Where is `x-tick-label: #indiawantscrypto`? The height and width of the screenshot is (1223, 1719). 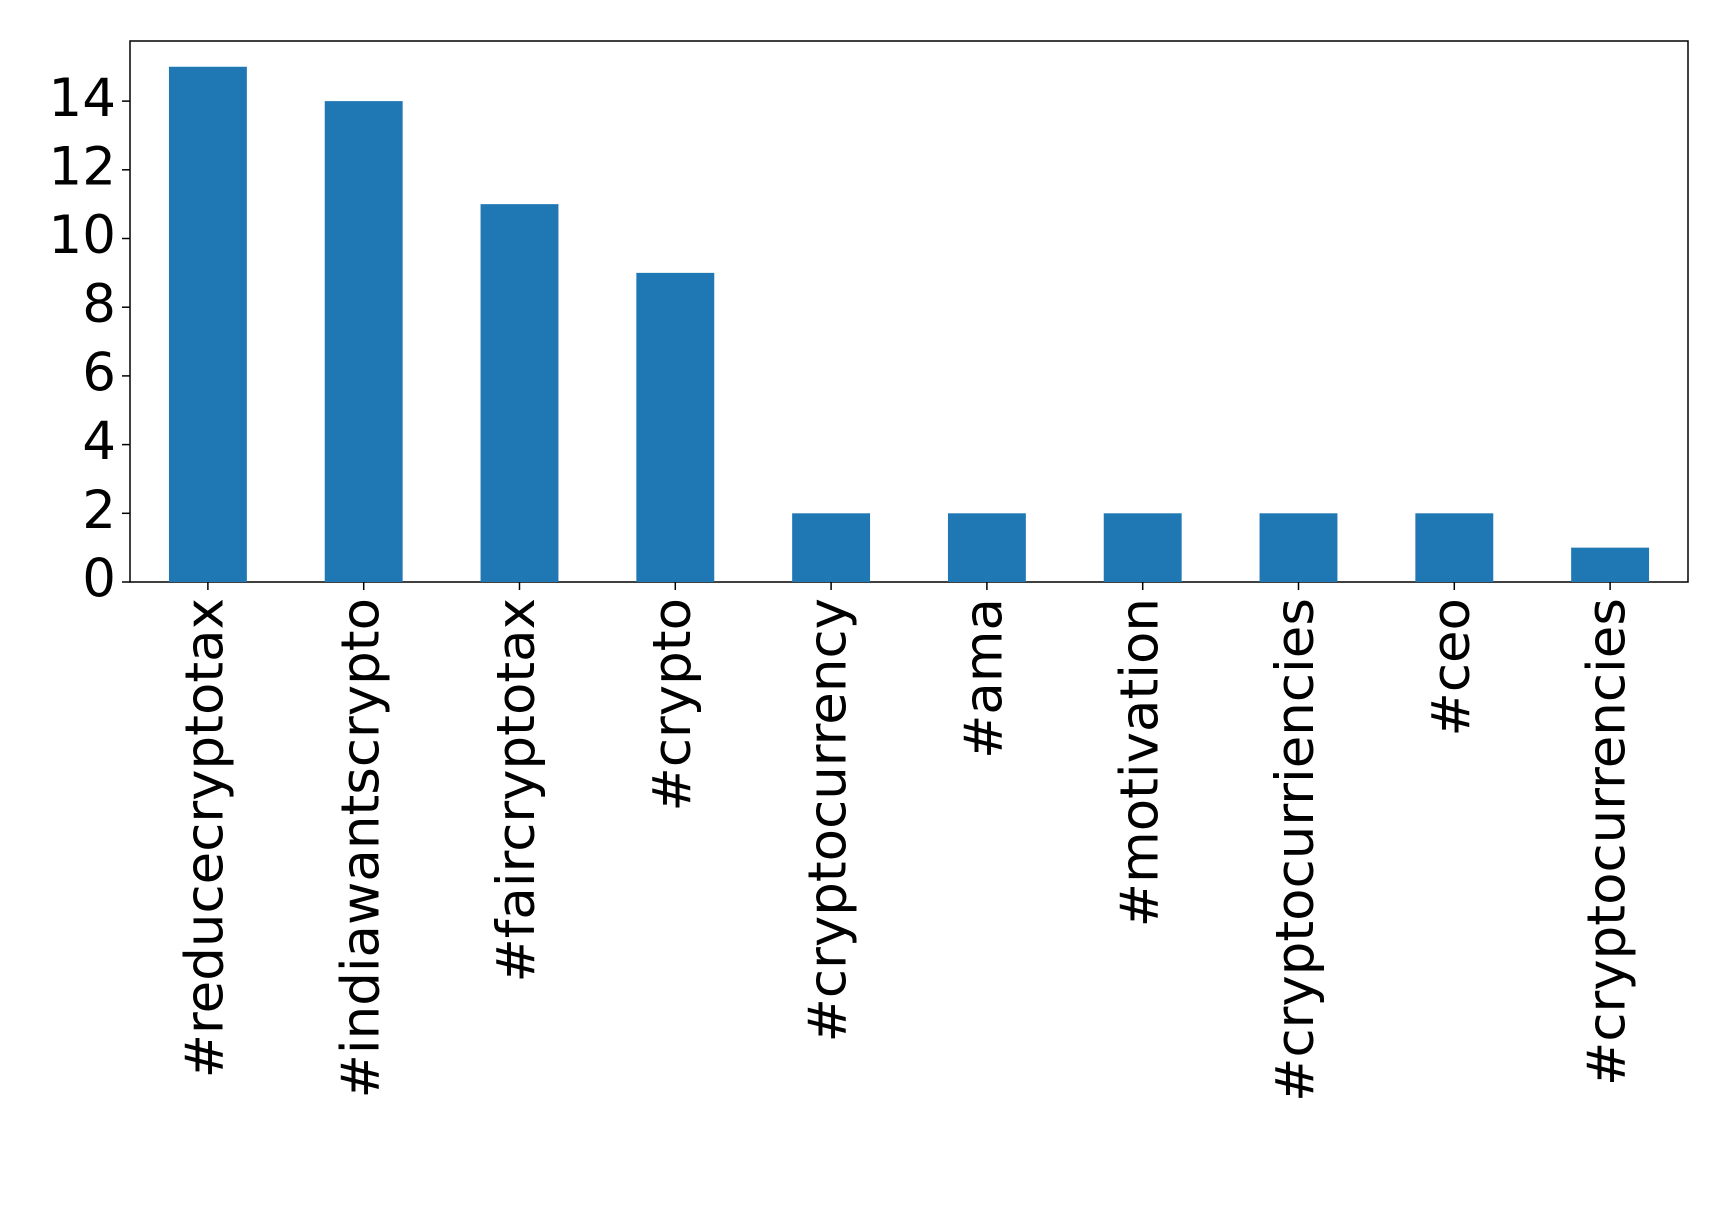 x-tick-label: #indiawantscrypto is located at coordinates (360, 848).